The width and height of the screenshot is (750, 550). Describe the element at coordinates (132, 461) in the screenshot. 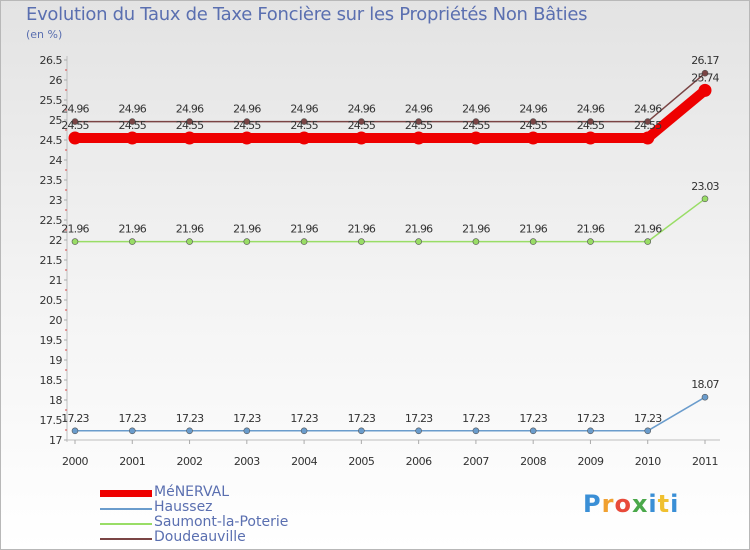

I see `x-tick-label: 2001` at that location.